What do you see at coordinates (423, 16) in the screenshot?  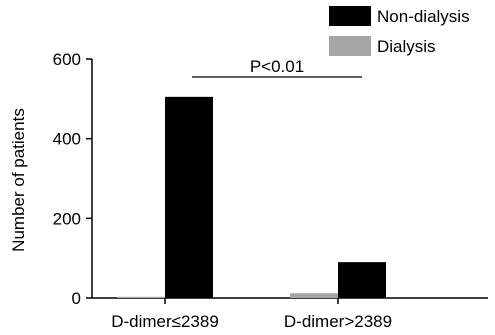 I see `legend-label: Non-dialysis` at bounding box center [423, 16].